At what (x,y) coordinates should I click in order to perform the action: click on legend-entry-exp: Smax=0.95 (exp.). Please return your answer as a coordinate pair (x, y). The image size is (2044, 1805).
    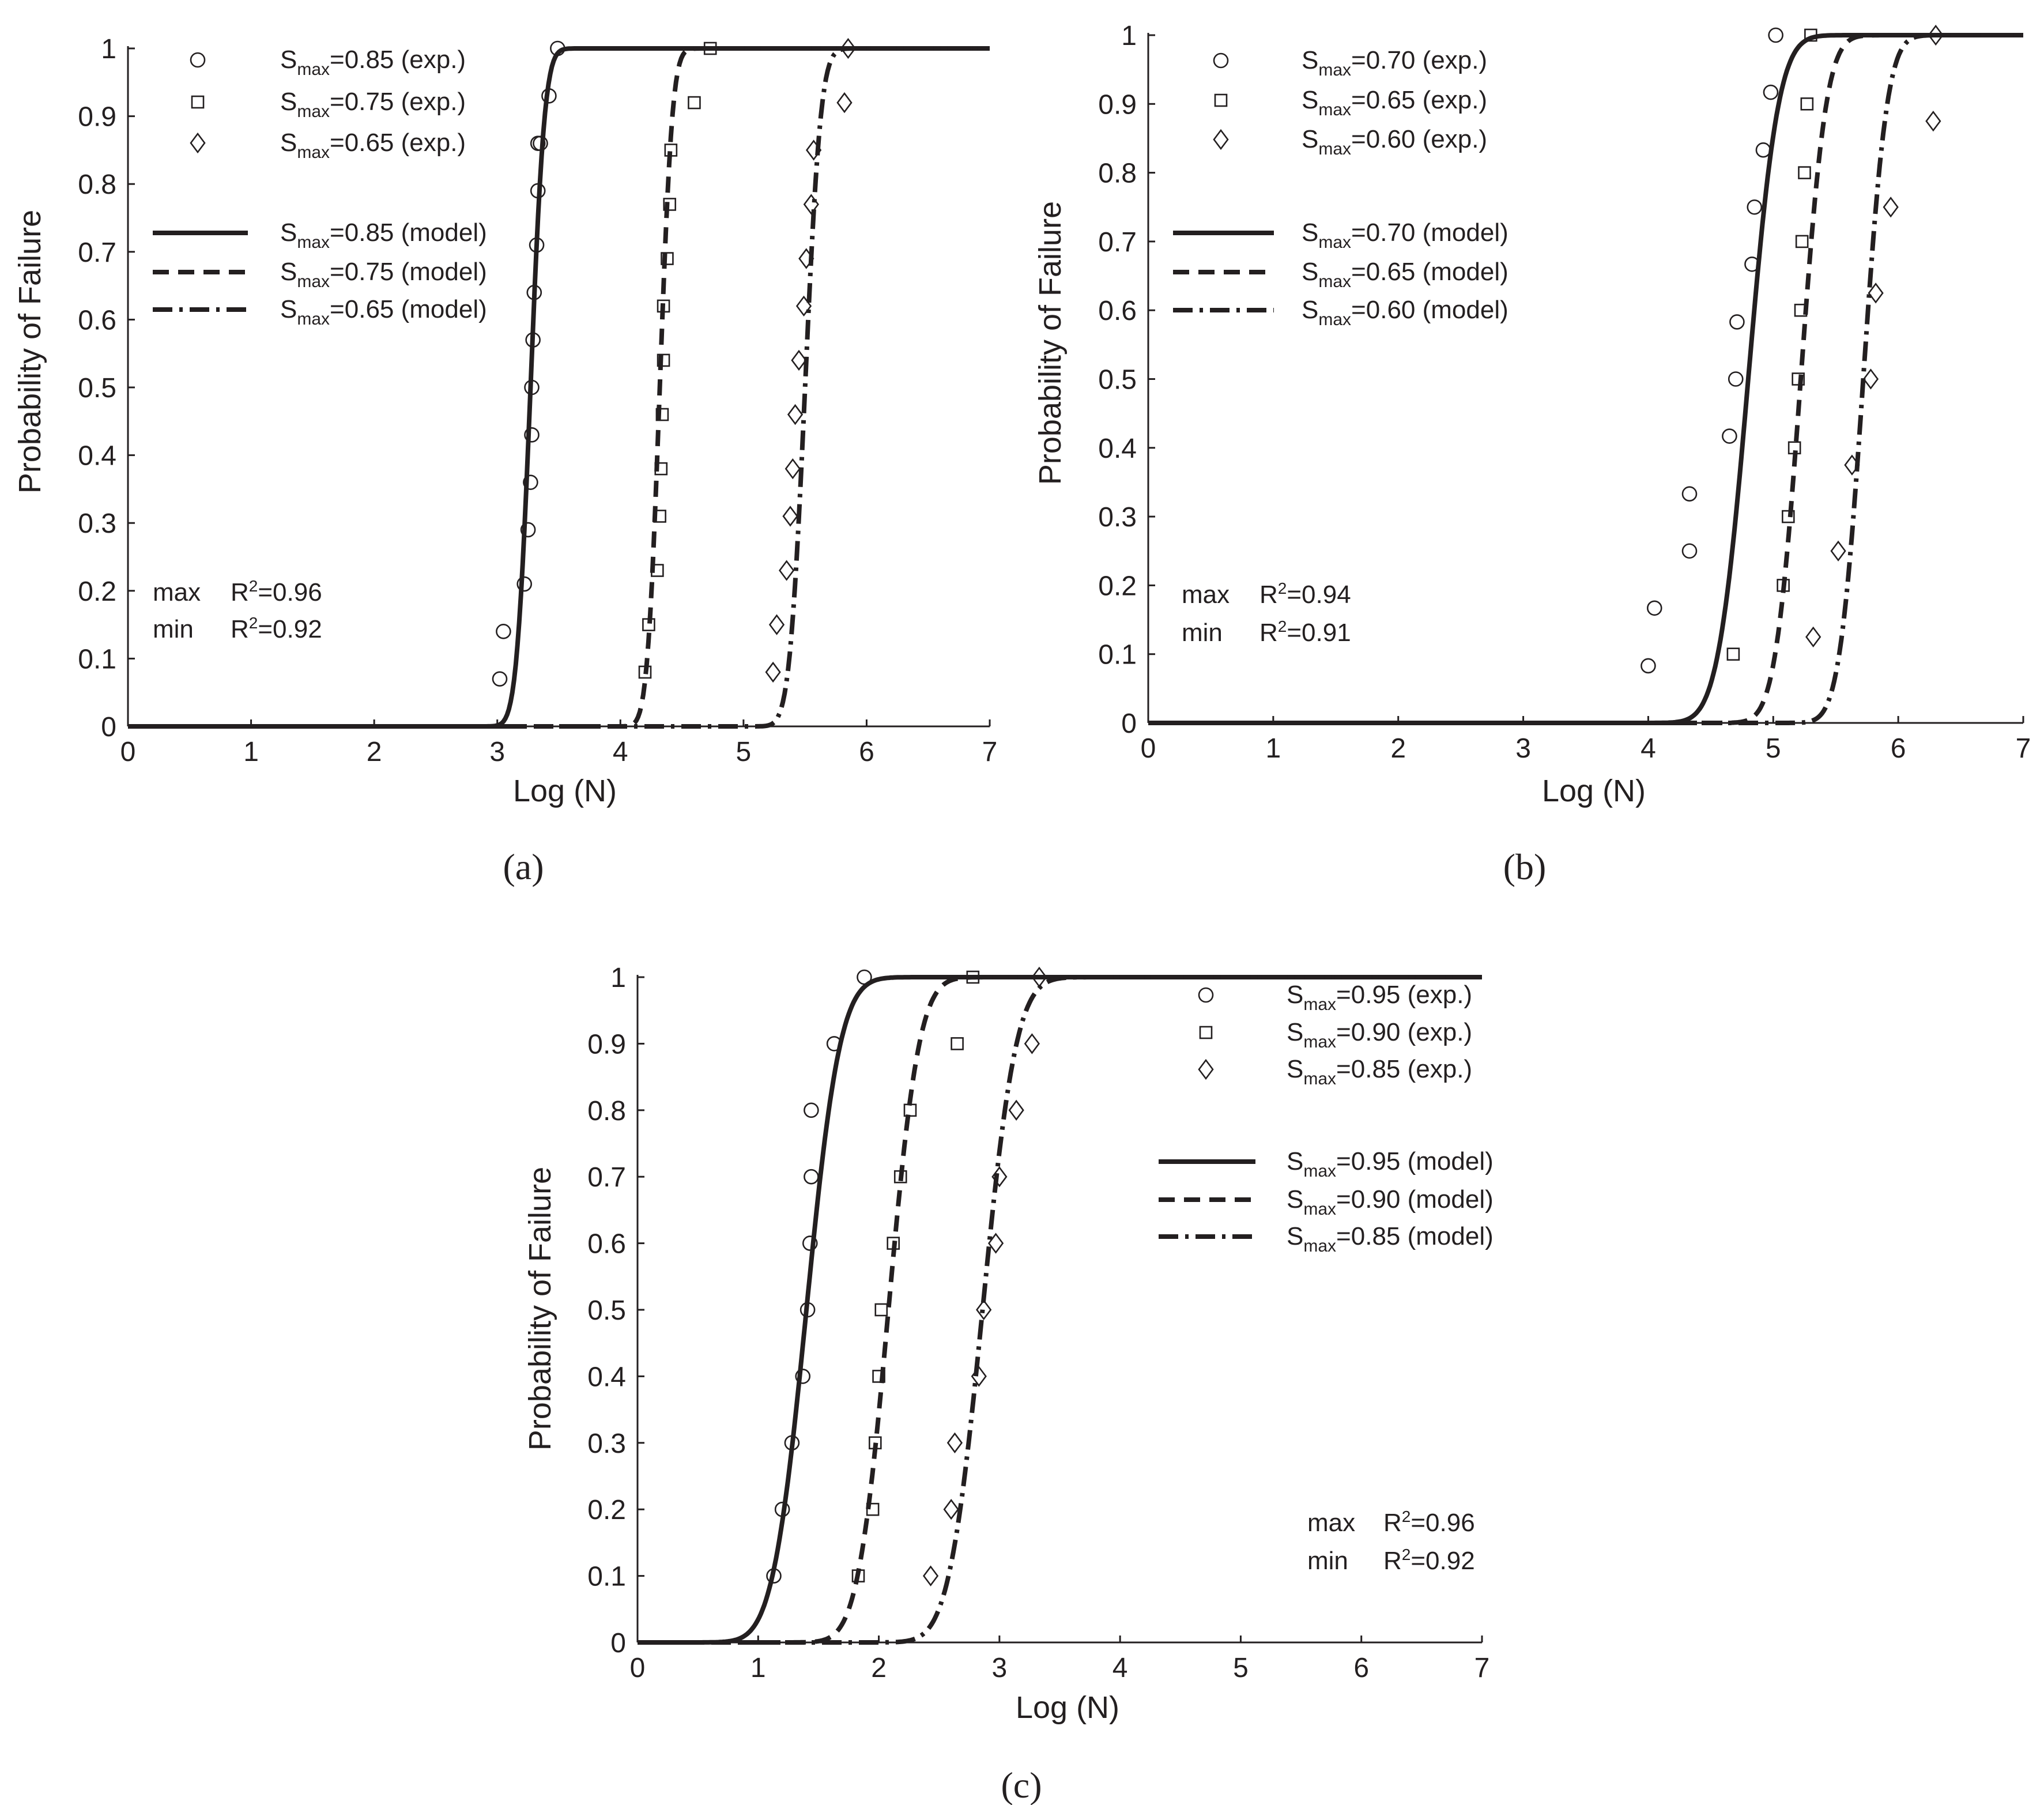
    Looking at the image, I should click on (1379, 997).